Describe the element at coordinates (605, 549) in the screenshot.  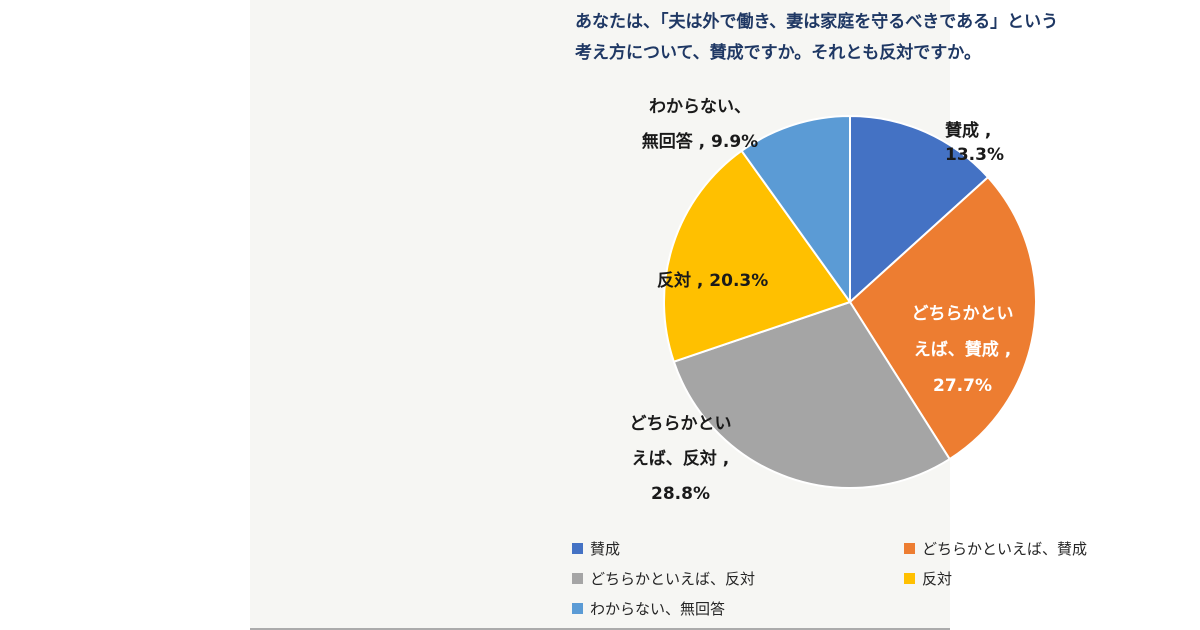
I see `legend-label-agree: 賛成` at that location.